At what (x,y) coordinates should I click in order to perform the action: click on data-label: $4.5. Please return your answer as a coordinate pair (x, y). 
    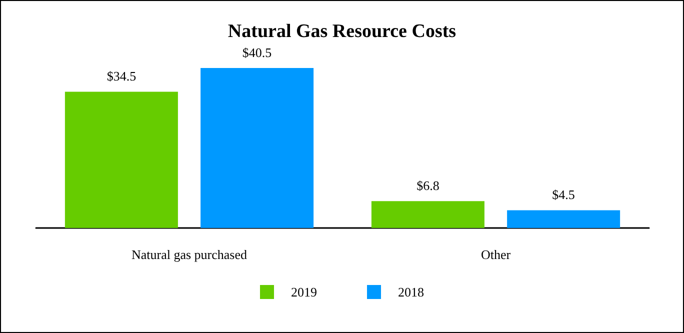
    Looking at the image, I should click on (563, 194).